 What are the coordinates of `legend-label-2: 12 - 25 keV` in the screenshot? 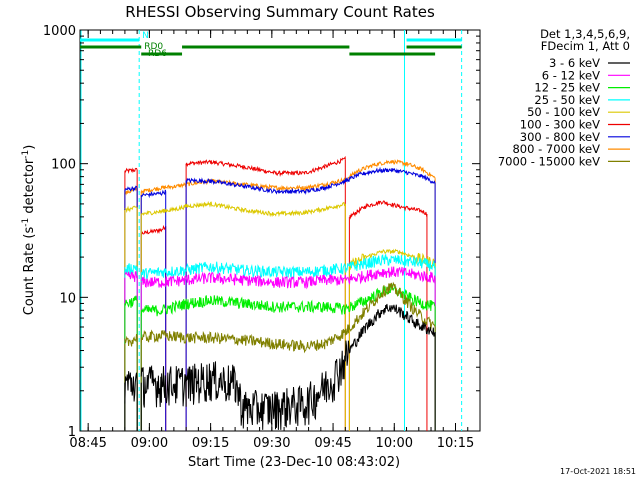 It's located at (567, 88).